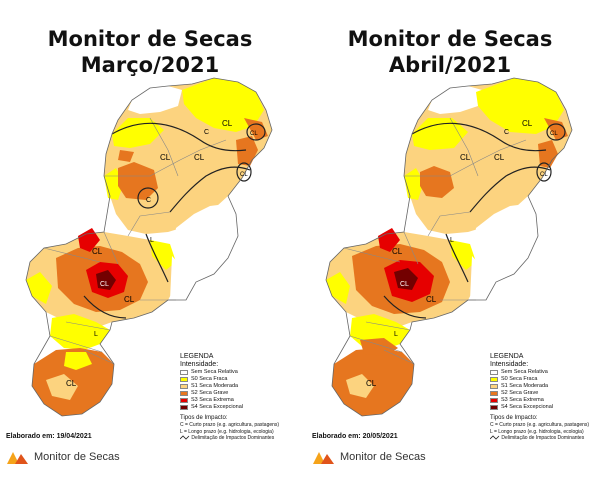  I want to click on elaborated-date: Elaborado em: 19/04/2021, so click(49, 436).